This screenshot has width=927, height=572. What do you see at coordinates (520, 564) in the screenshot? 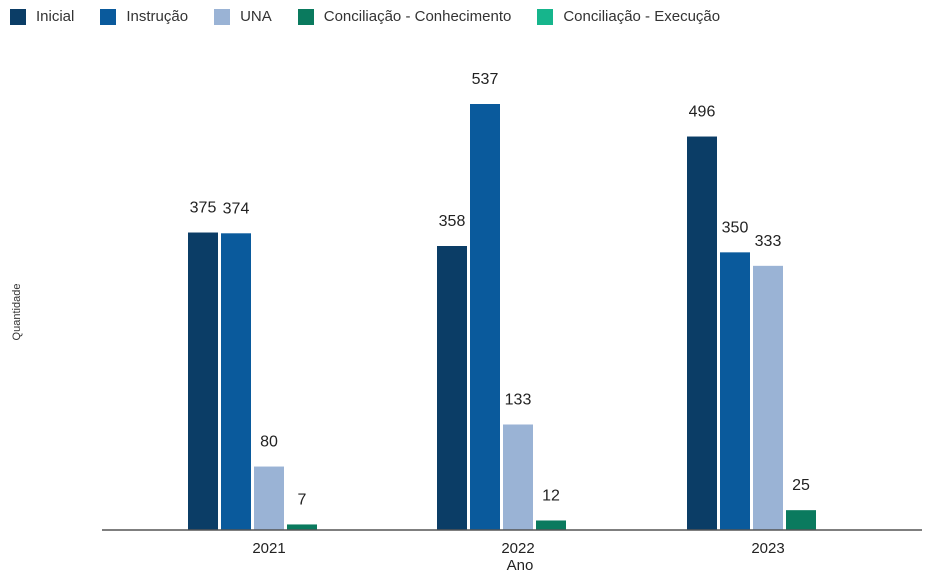
I see `x-axis-title: Ano` at bounding box center [520, 564].